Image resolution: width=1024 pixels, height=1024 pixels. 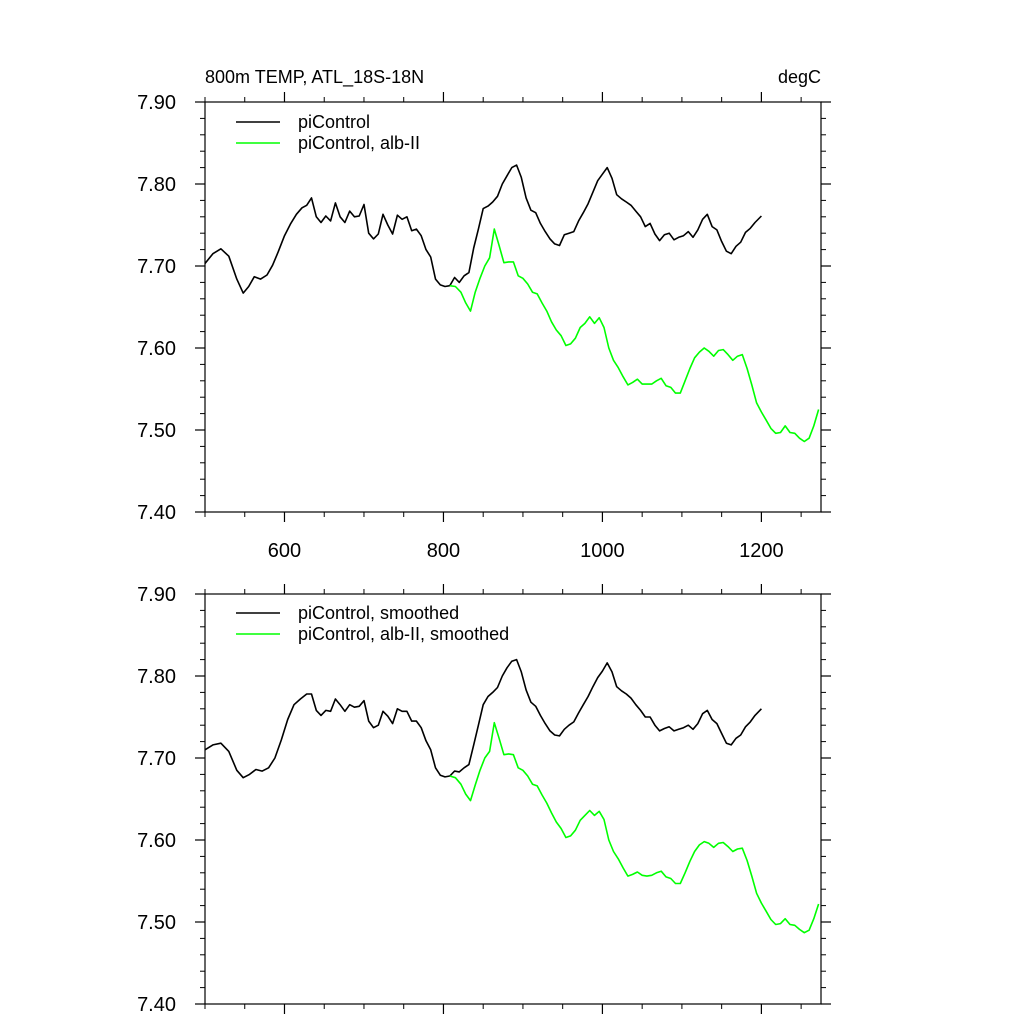 I want to click on legend-label-picontrol-alb-ii: piControl, alb-II, so click(x=359, y=143).